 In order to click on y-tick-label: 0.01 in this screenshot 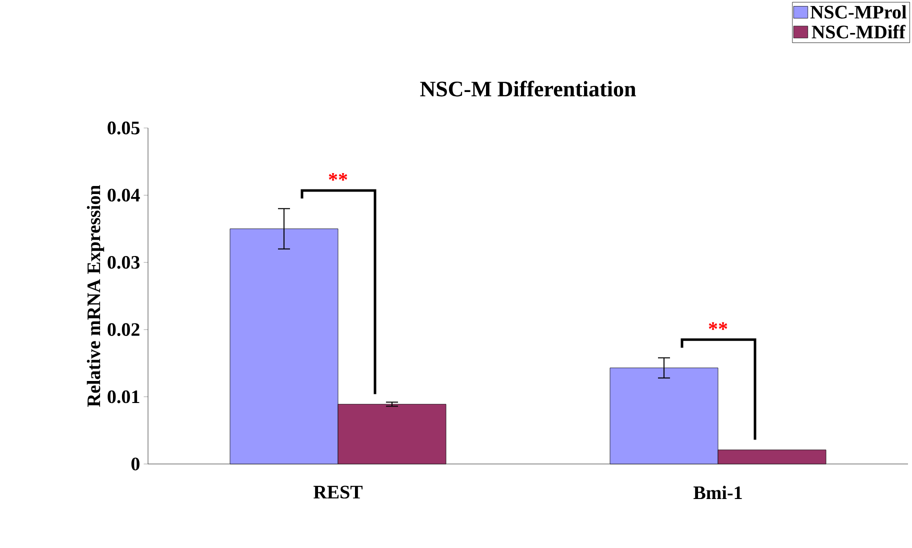, I will do `click(124, 397)`.